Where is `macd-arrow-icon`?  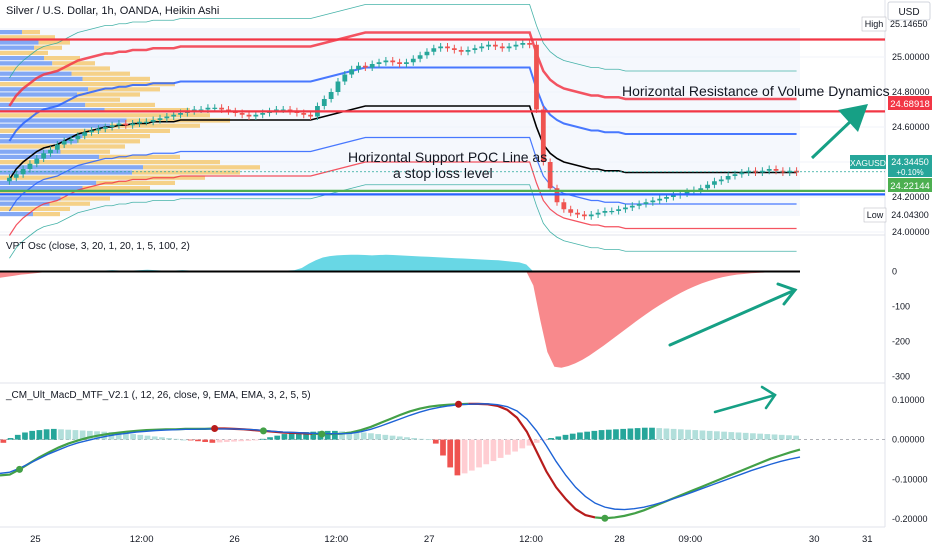
macd-arrow-icon is located at coordinates (745, 399).